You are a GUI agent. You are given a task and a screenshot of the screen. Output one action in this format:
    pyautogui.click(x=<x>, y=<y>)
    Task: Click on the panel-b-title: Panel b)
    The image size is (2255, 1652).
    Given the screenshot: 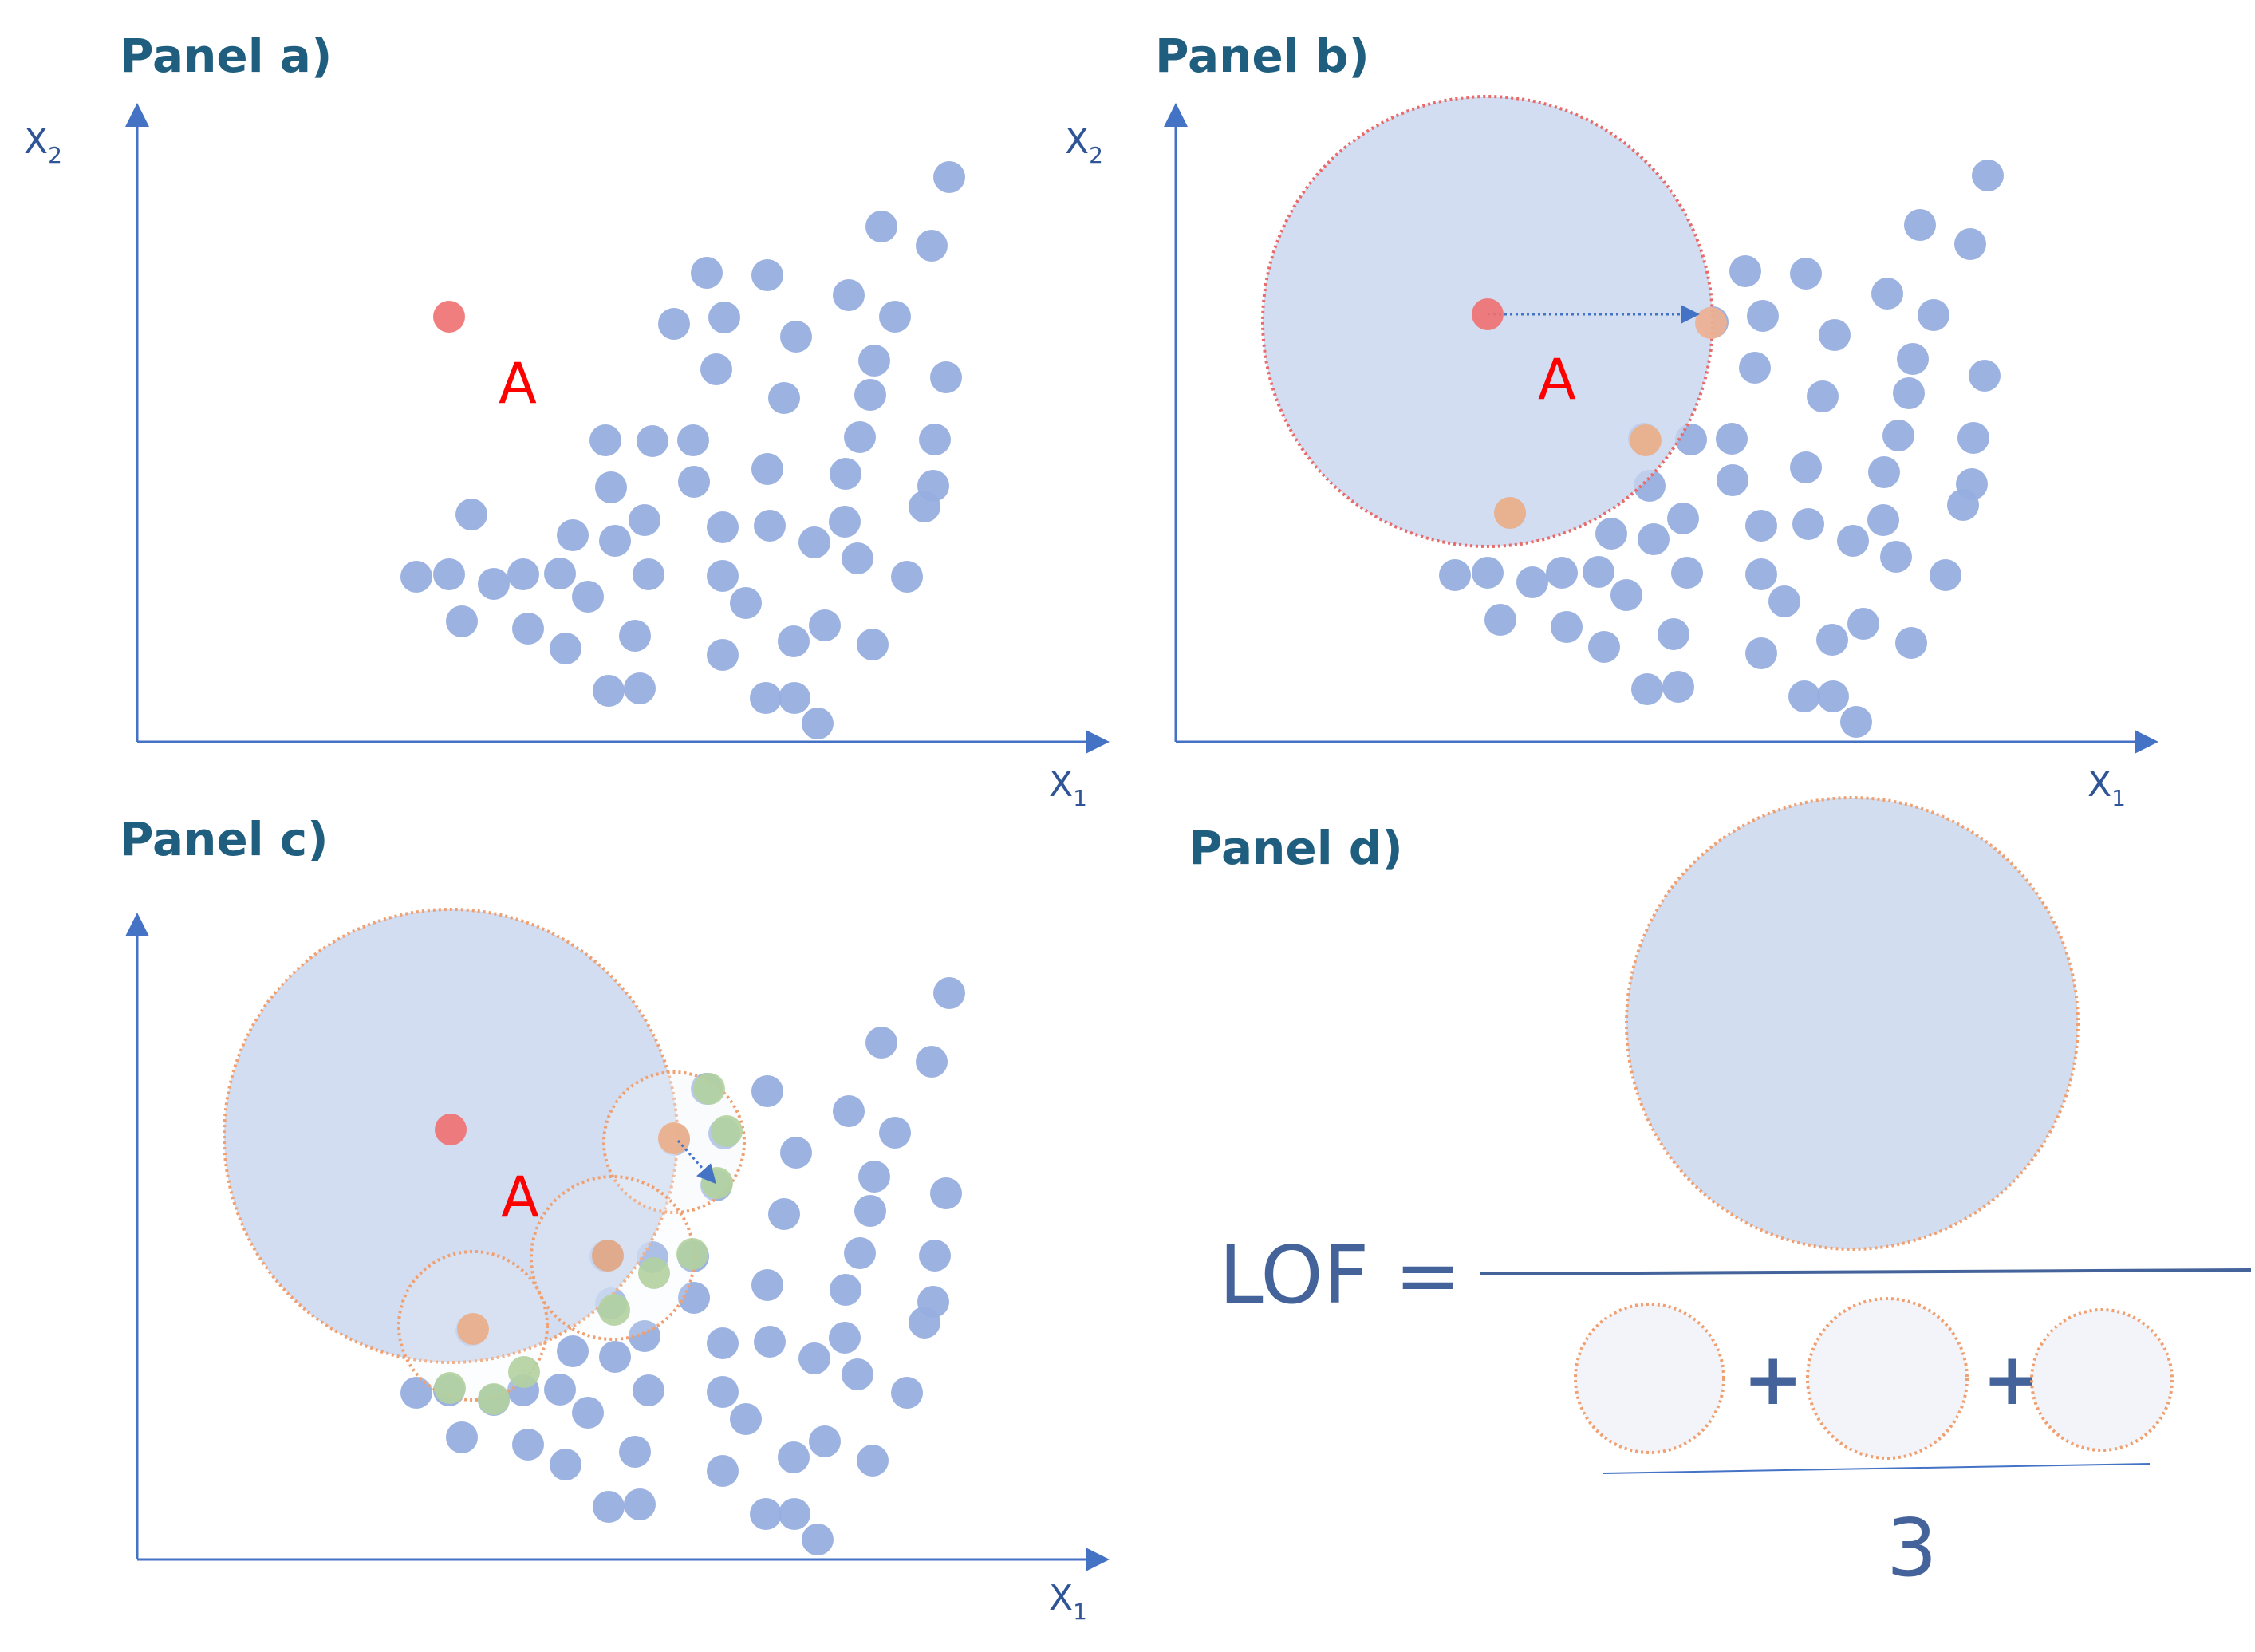 What is the action you would take?
    pyautogui.click(x=1262, y=56)
    